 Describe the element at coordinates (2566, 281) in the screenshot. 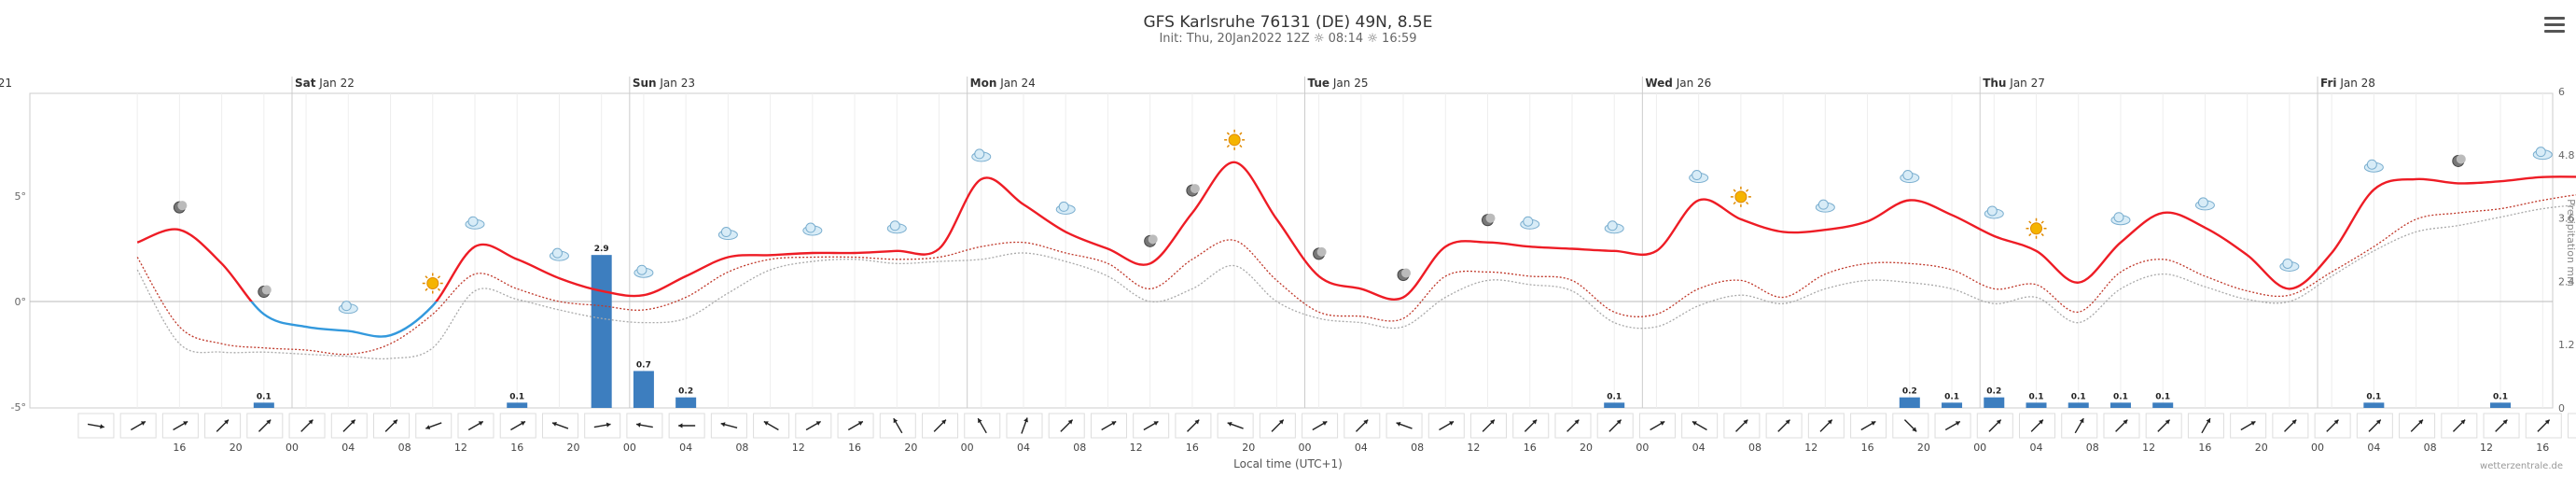

I see `right-tick-label: 2.4` at that location.